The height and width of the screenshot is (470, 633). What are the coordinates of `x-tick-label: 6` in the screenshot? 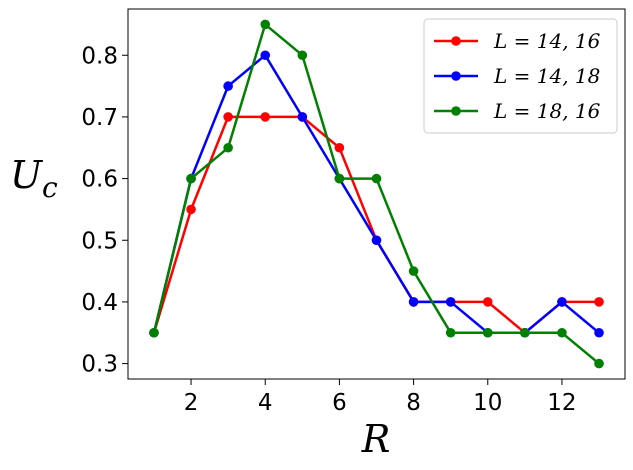 It's located at (339, 403).